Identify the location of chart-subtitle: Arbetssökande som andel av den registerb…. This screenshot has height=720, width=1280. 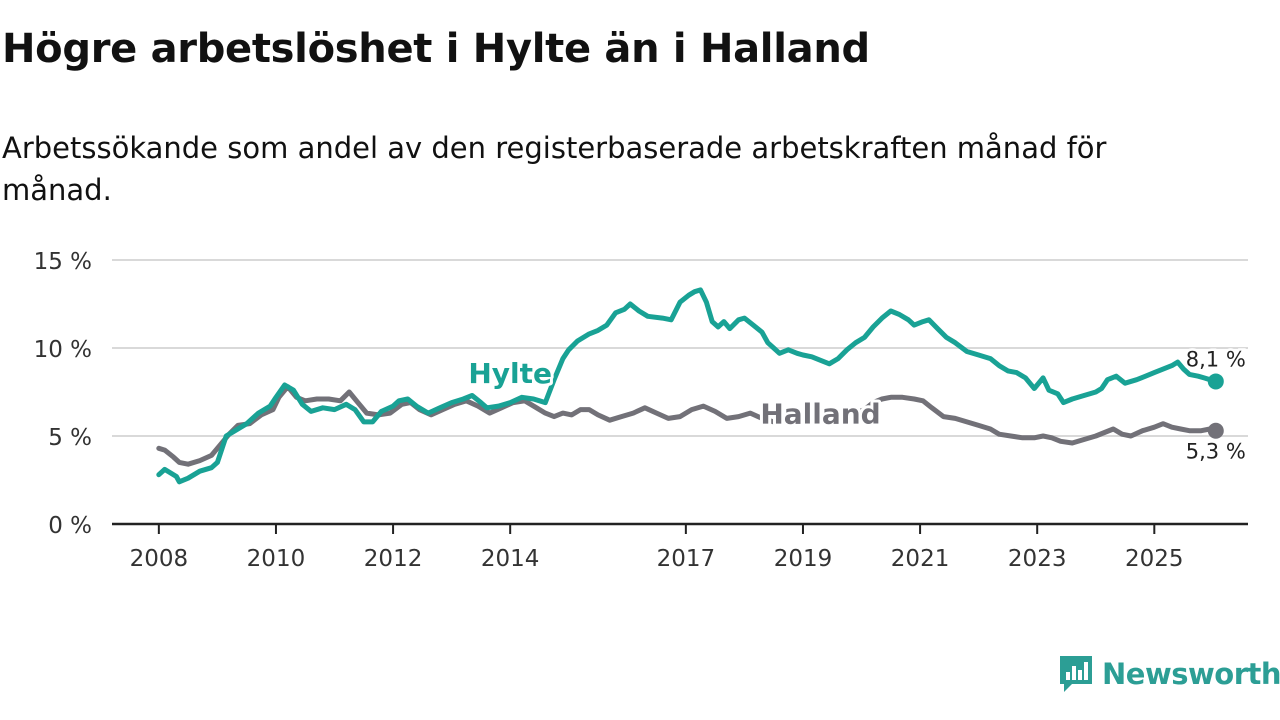
(554, 169).